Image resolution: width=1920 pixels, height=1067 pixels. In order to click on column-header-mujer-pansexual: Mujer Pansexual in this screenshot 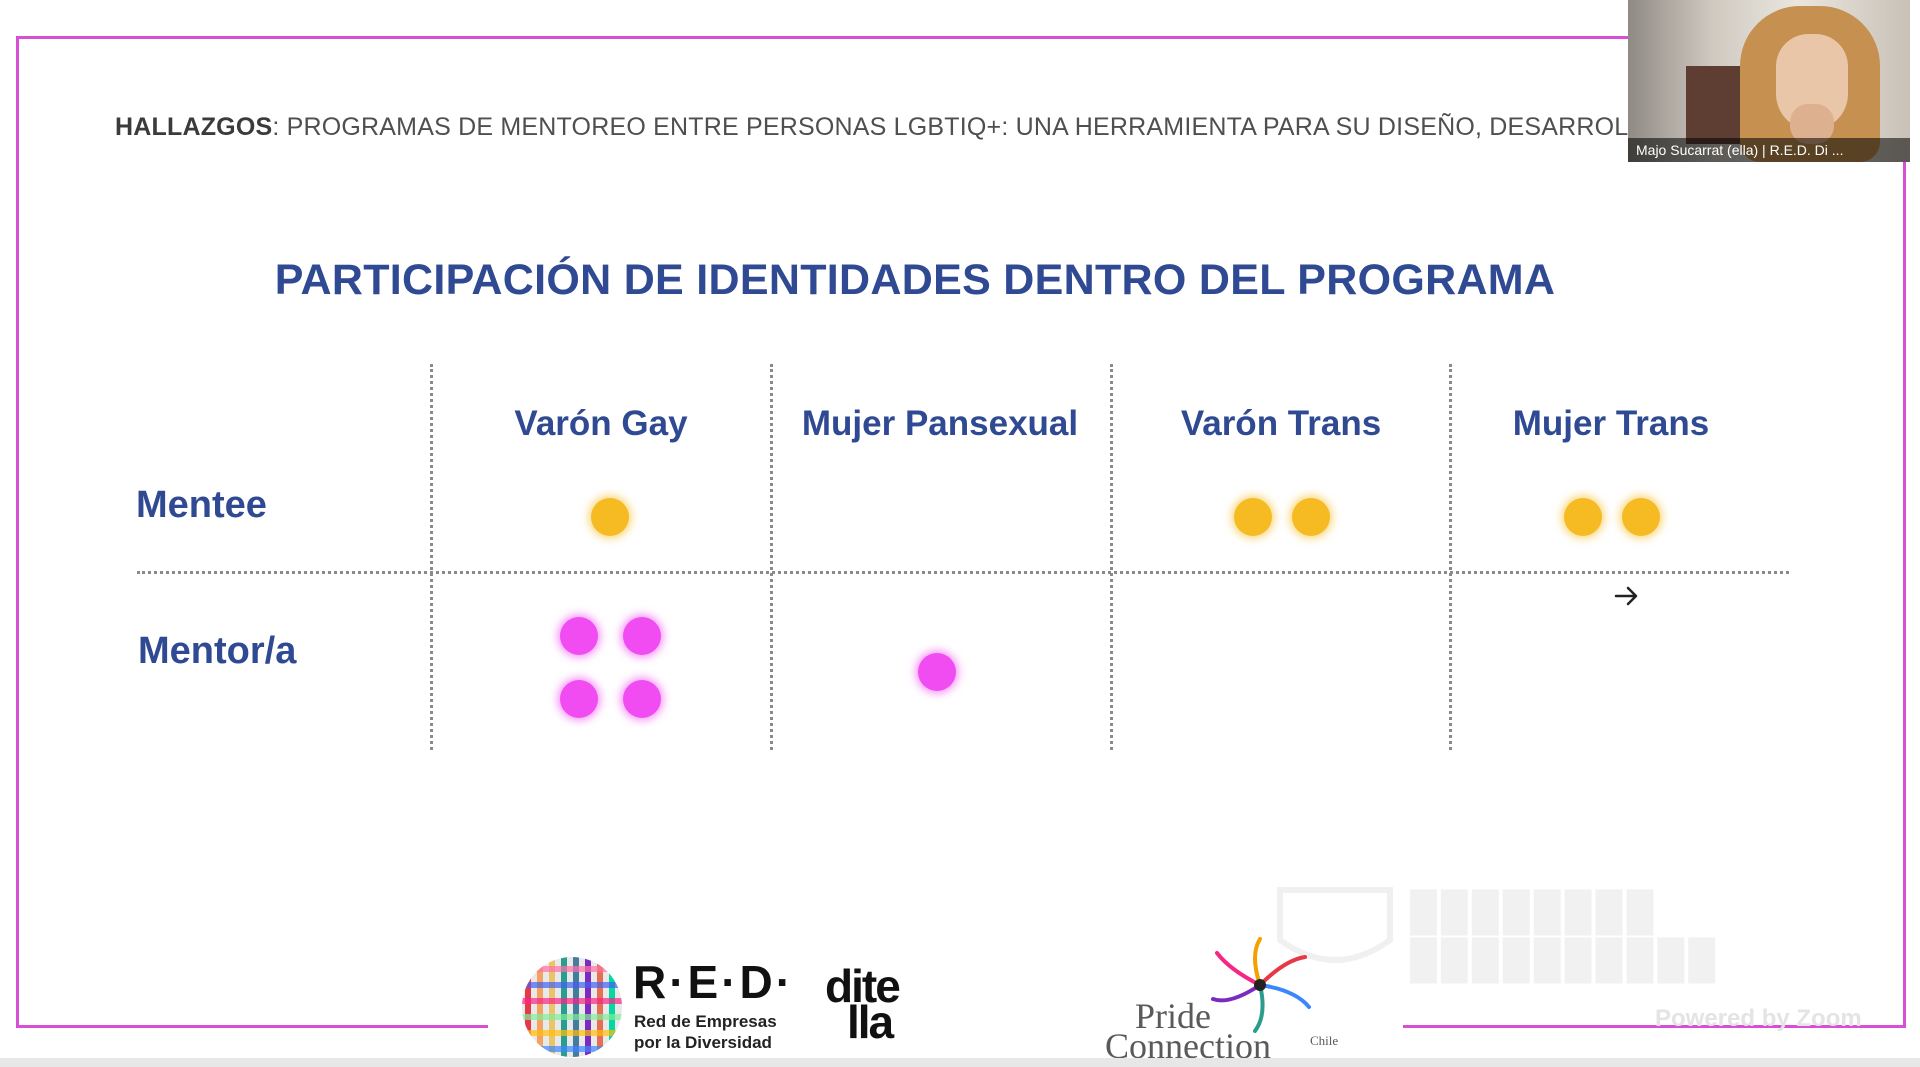, I will do `click(940, 423)`.